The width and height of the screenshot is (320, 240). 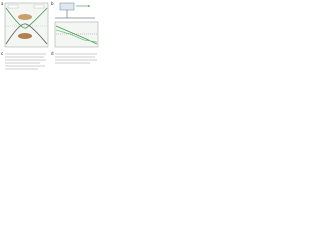 I want to click on right-plot, so click(x=76, y=34).